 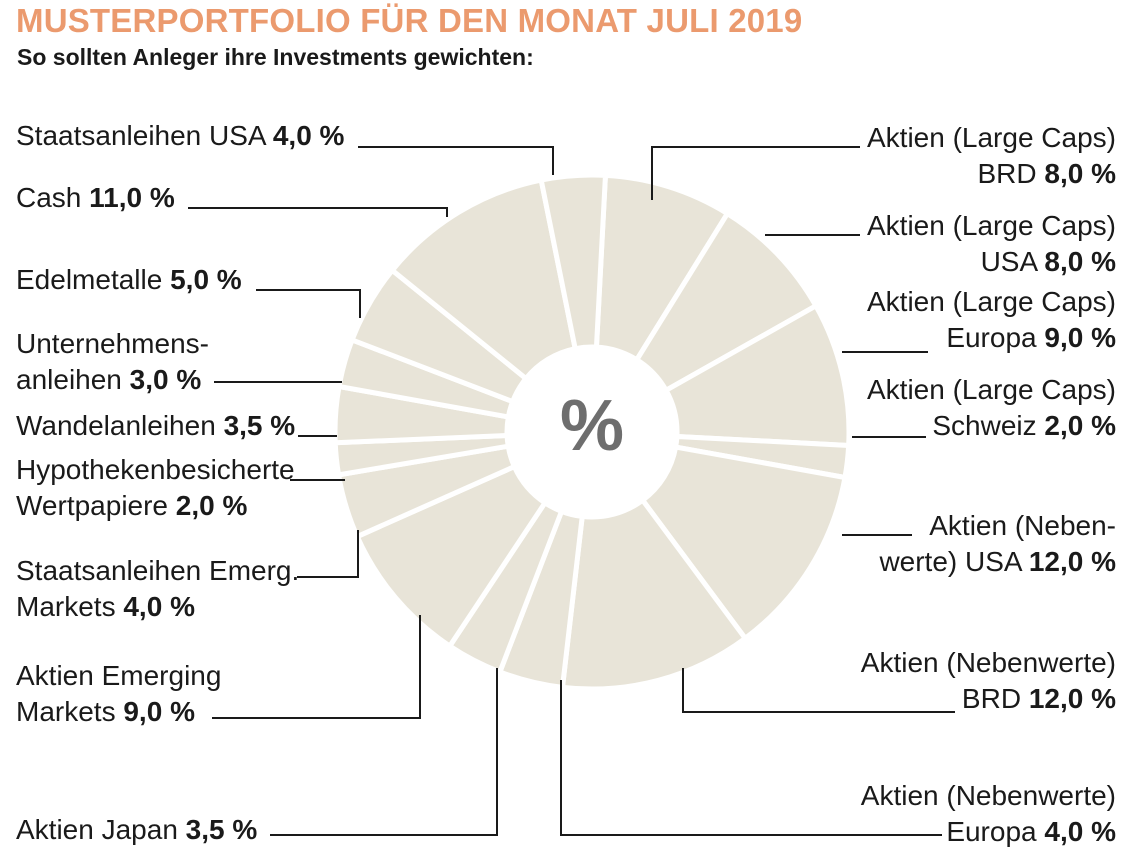 I want to click on slice-label-line: werte) USA 12,0 %, so click(x=997, y=562).